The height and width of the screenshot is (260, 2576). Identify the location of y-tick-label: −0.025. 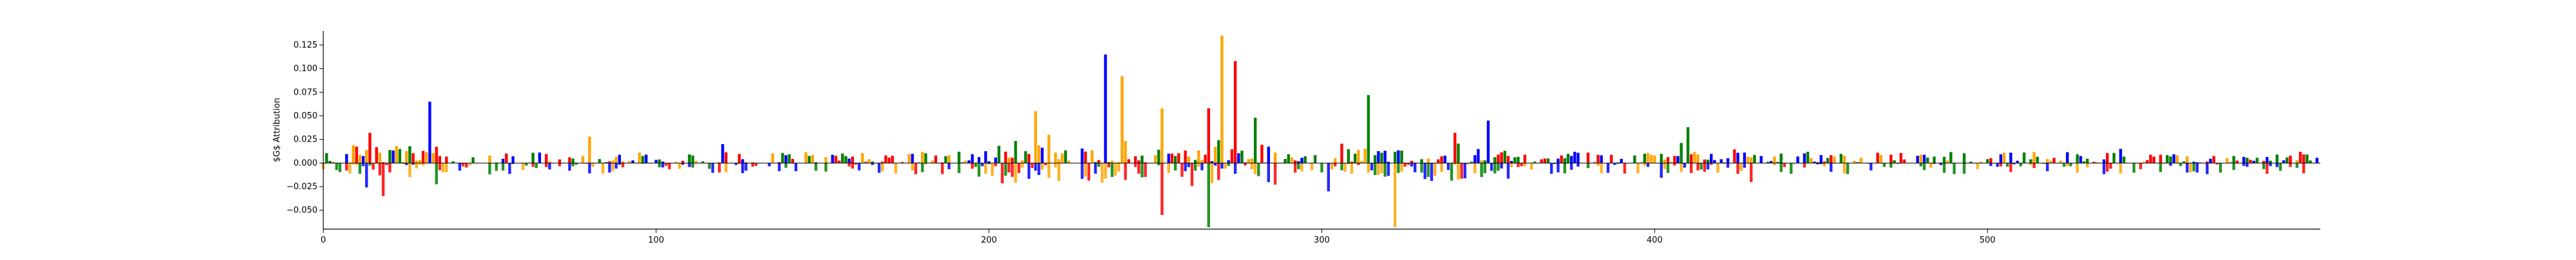
(302, 187).